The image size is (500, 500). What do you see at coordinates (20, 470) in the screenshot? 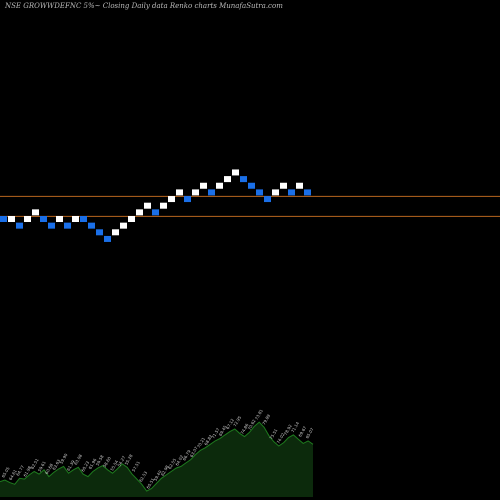
I see `volume-label: 64.77` at bounding box center [20, 470].